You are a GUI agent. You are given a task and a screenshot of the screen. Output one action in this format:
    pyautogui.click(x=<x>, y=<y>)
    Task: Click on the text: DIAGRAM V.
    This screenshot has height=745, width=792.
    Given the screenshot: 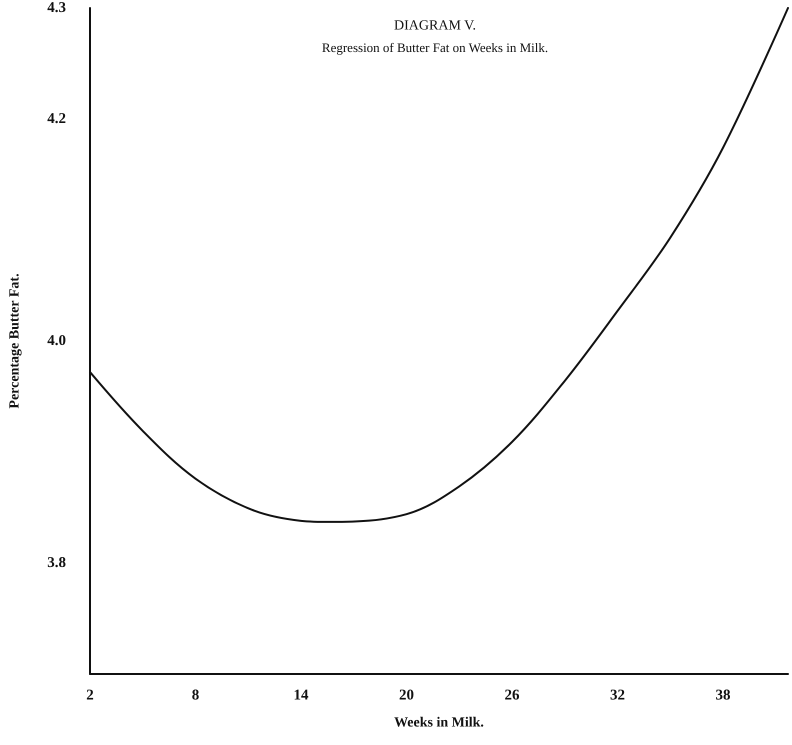 What is the action you would take?
    pyautogui.click(x=435, y=26)
    